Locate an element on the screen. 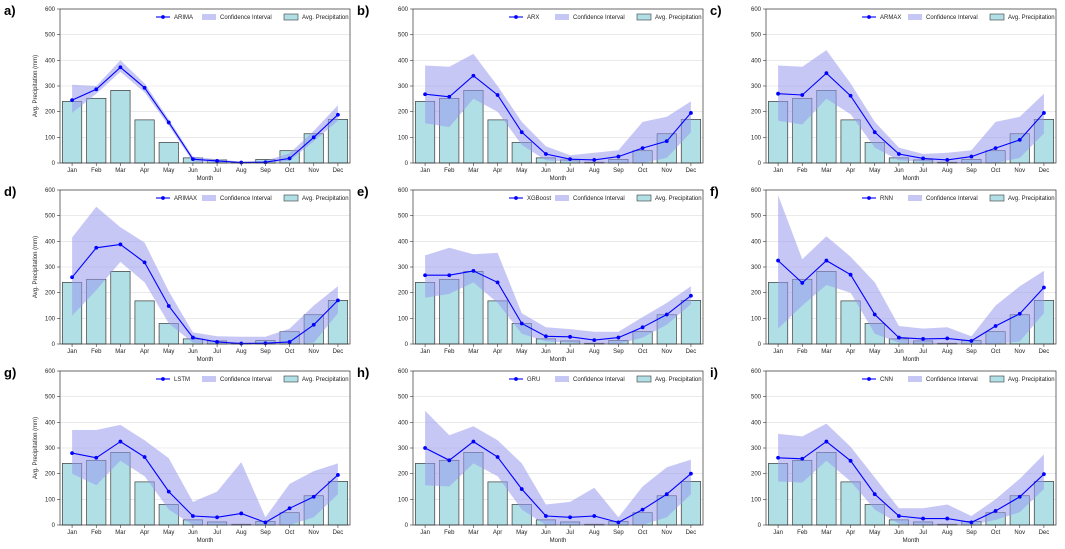  y-tick-label: 300 is located at coordinates (50, 87).